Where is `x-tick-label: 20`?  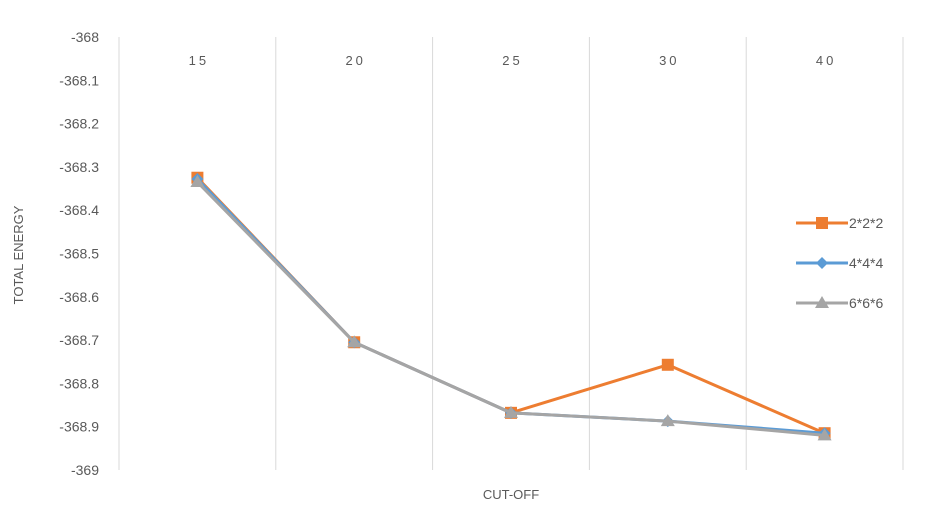 x-tick-label: 20 is located at coordinates (355, 60).